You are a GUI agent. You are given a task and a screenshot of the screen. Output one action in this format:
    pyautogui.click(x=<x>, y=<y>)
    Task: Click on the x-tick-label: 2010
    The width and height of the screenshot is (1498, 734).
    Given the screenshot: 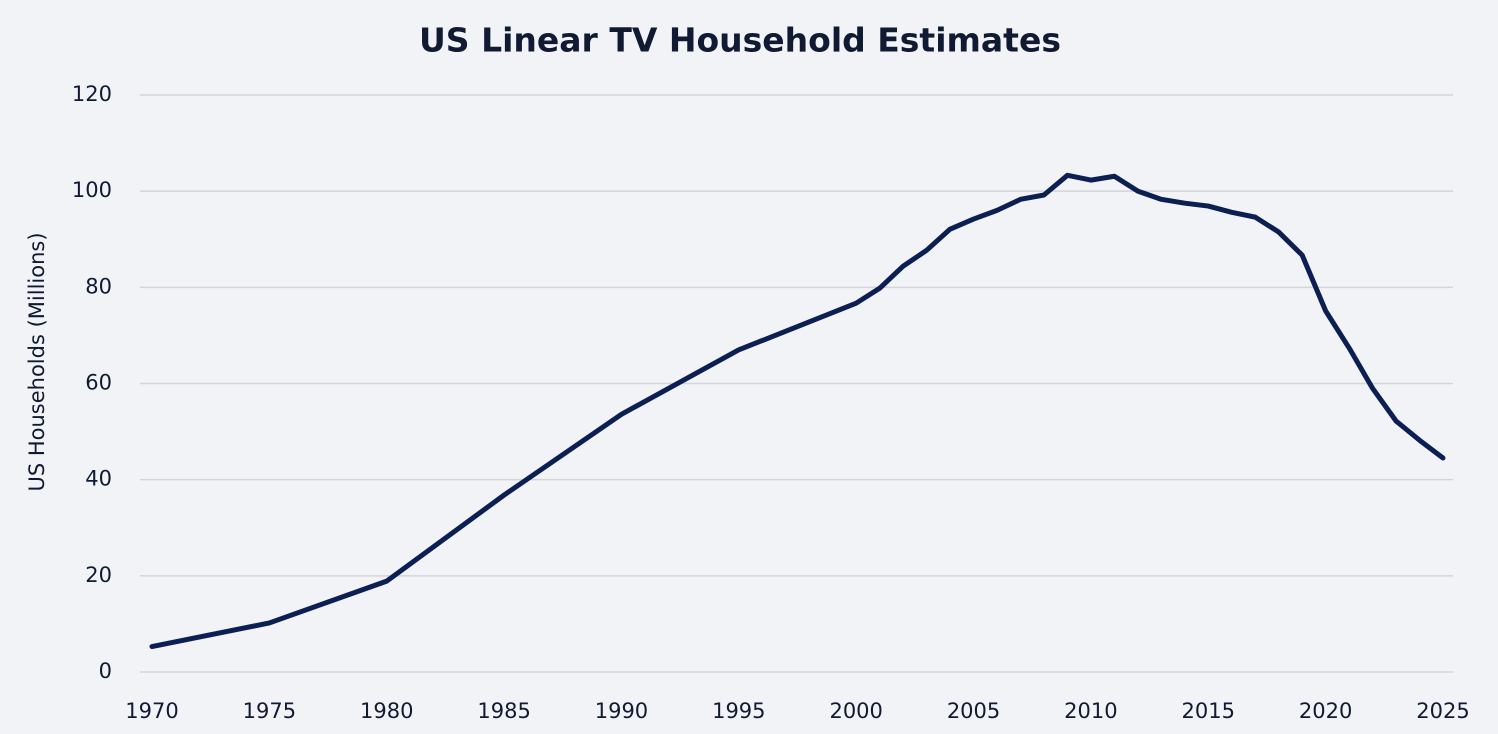 What is the action you would take?
    pyautogui.click(x=1090, y=711)
    